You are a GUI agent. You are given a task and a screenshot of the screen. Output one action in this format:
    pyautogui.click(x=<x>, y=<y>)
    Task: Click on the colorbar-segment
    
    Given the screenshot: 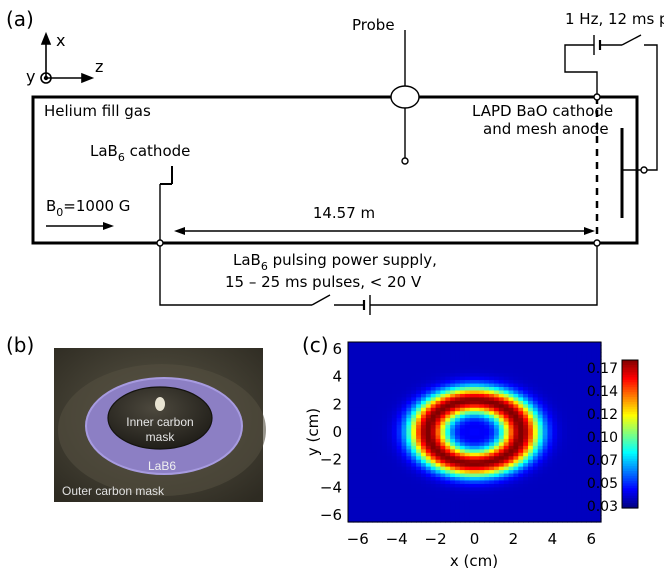 What is the action you would take?
    pyautogui.click(x=630, y=411)
    